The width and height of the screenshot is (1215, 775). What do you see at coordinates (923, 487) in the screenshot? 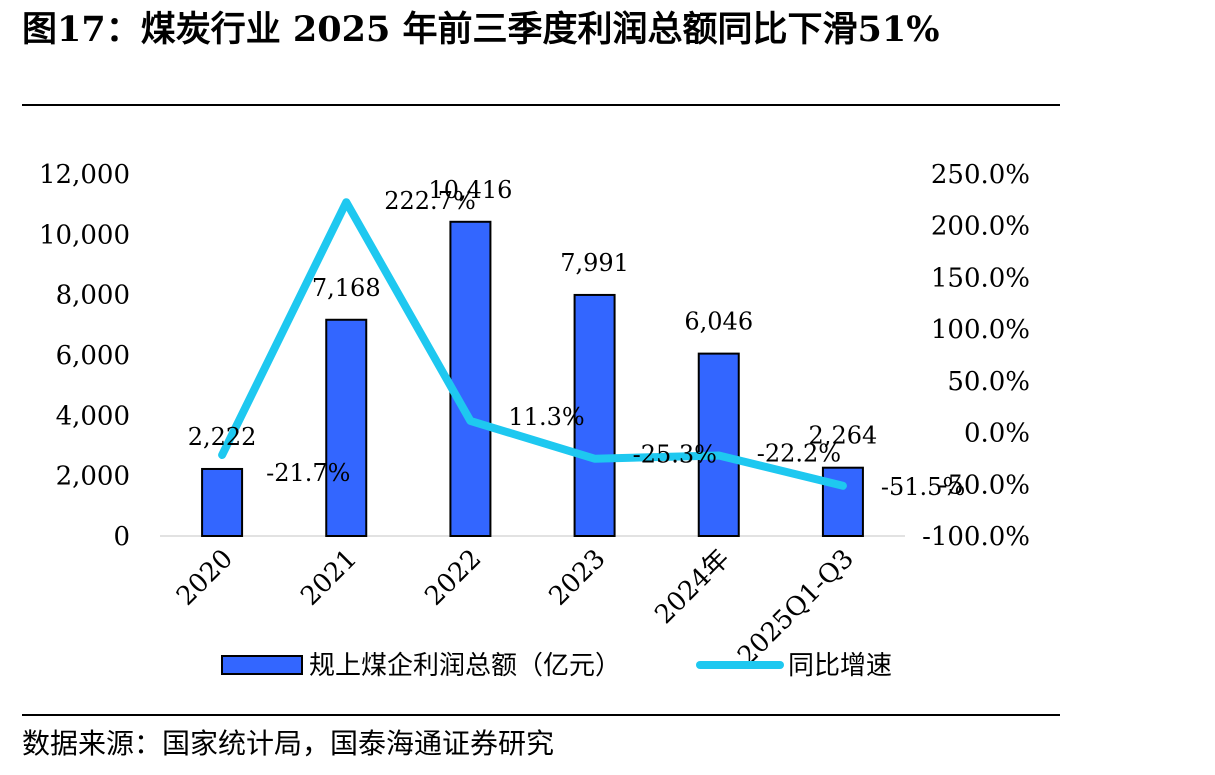
I see `line-data-label: -51.5%` at bounding box center [923, 487].